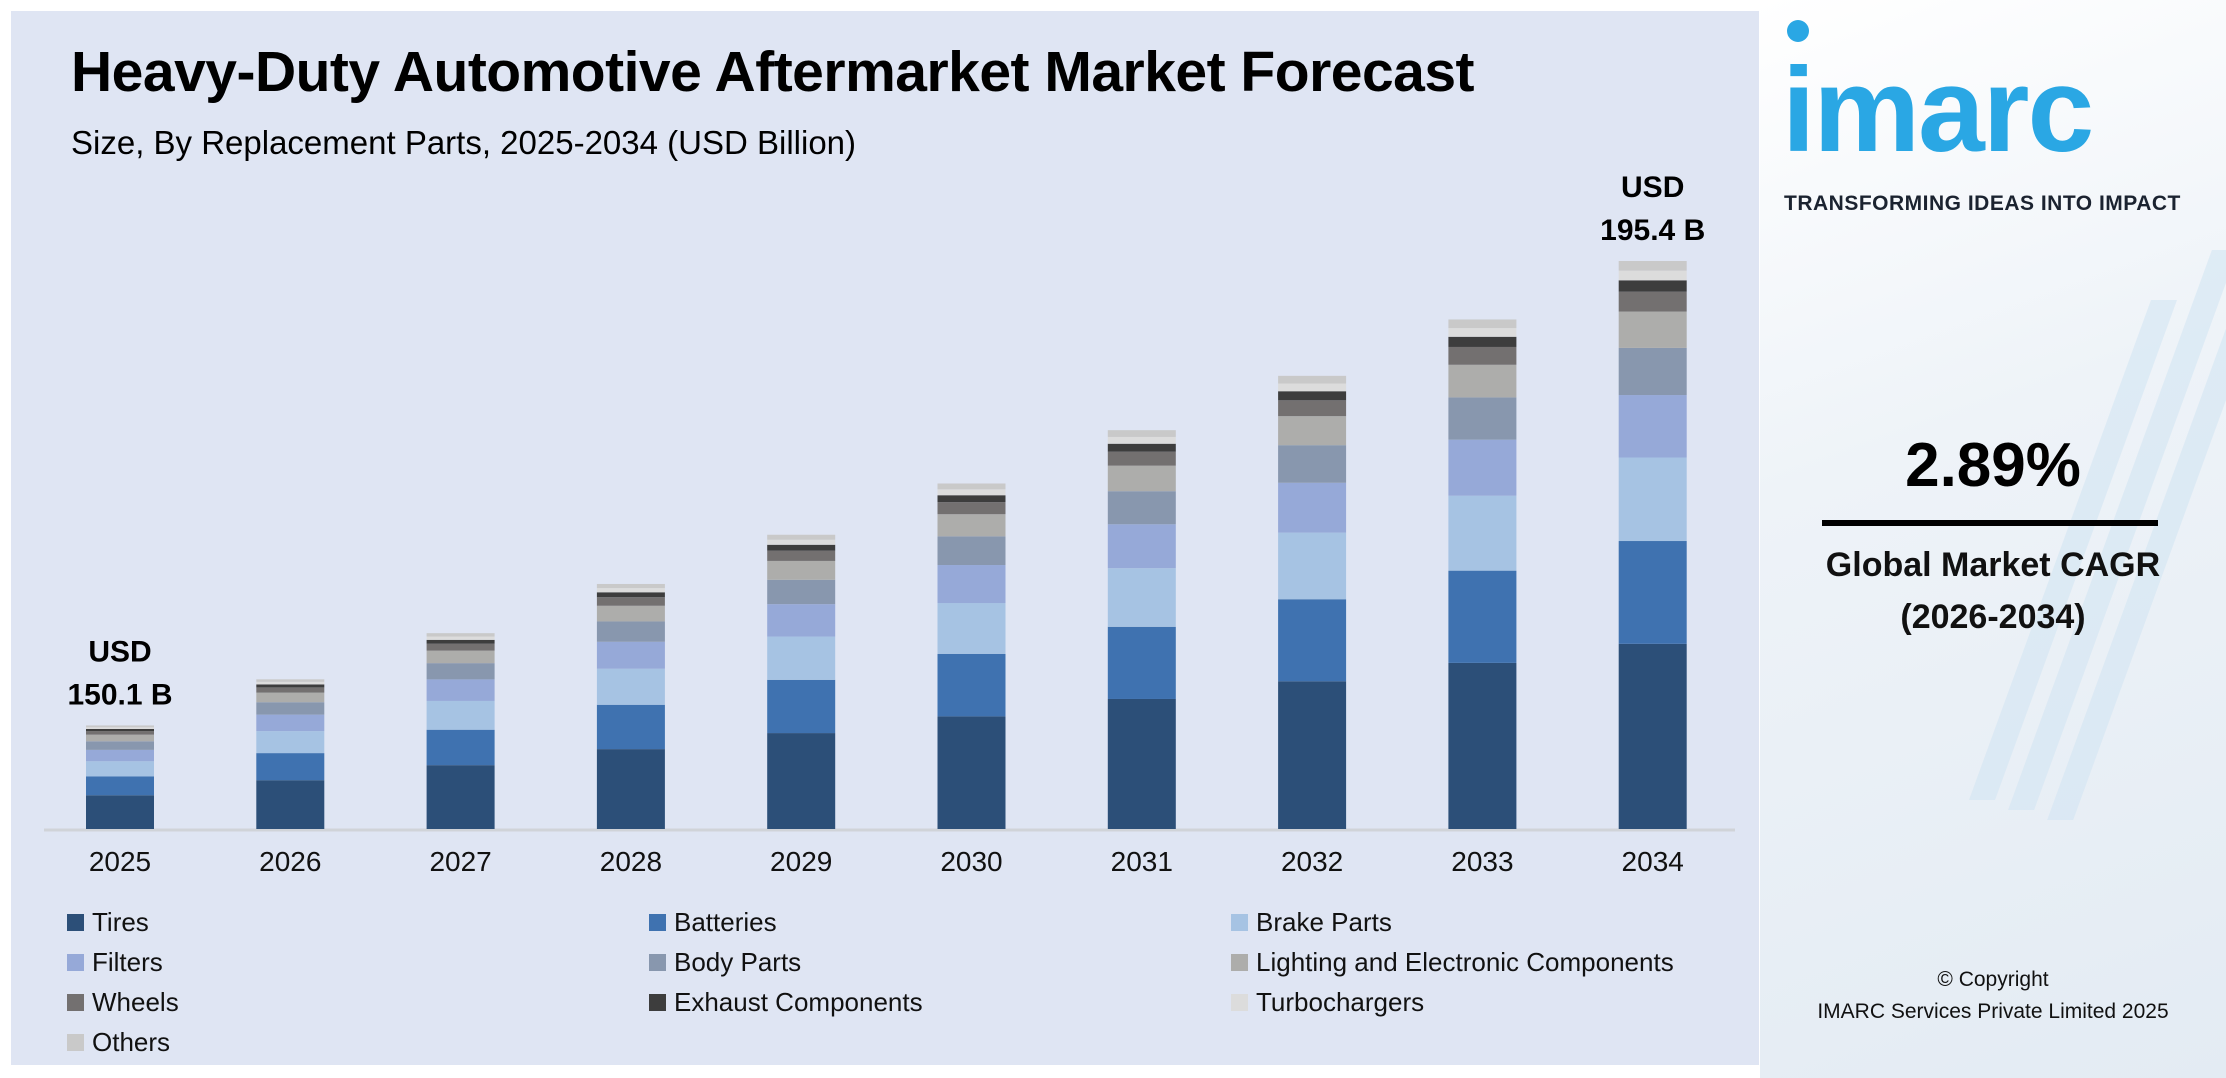  I want to click on x-tick-label: 2025, so click(120, 861).